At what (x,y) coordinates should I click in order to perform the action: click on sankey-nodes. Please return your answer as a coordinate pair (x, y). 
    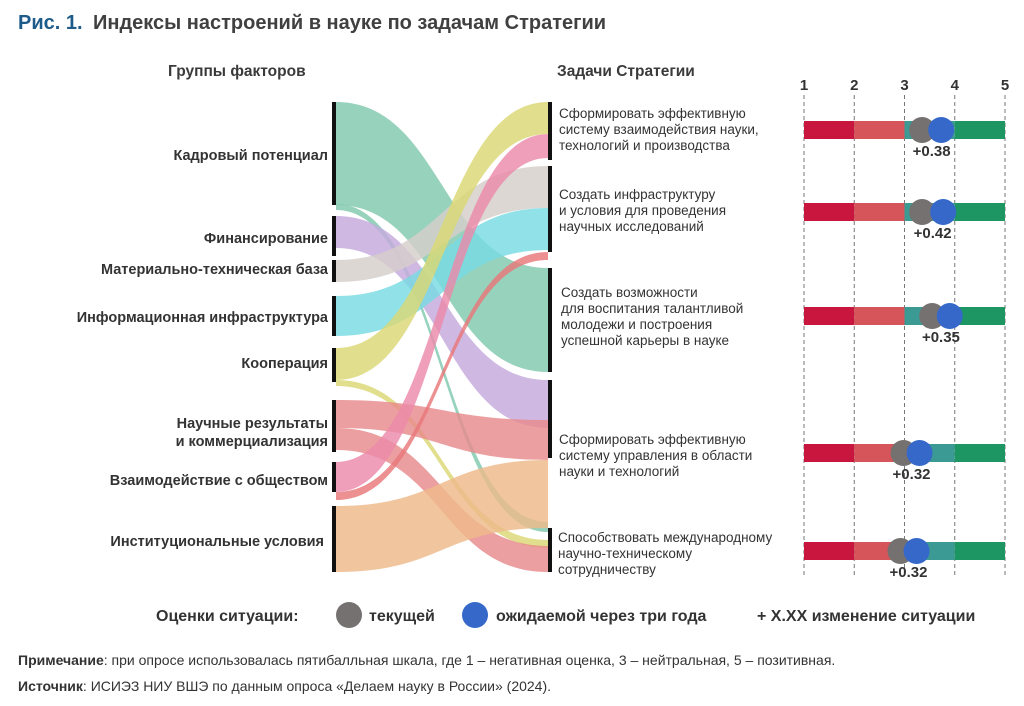
    Looking at the image, I should click on (442, 337).